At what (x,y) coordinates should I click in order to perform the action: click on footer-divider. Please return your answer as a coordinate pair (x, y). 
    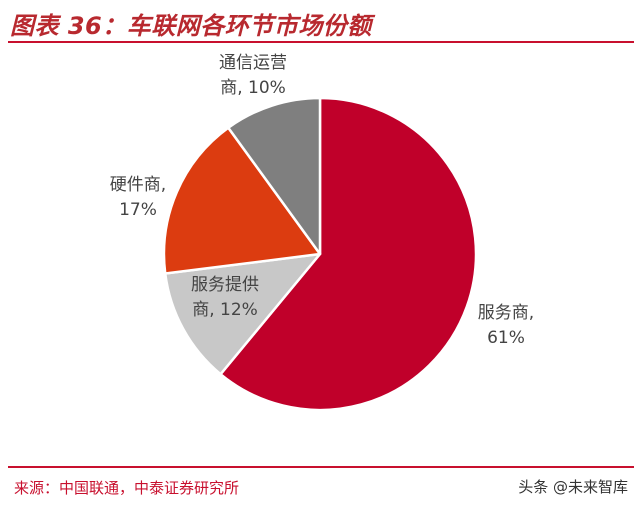
    Looking at the image, I should click on (321, 467).